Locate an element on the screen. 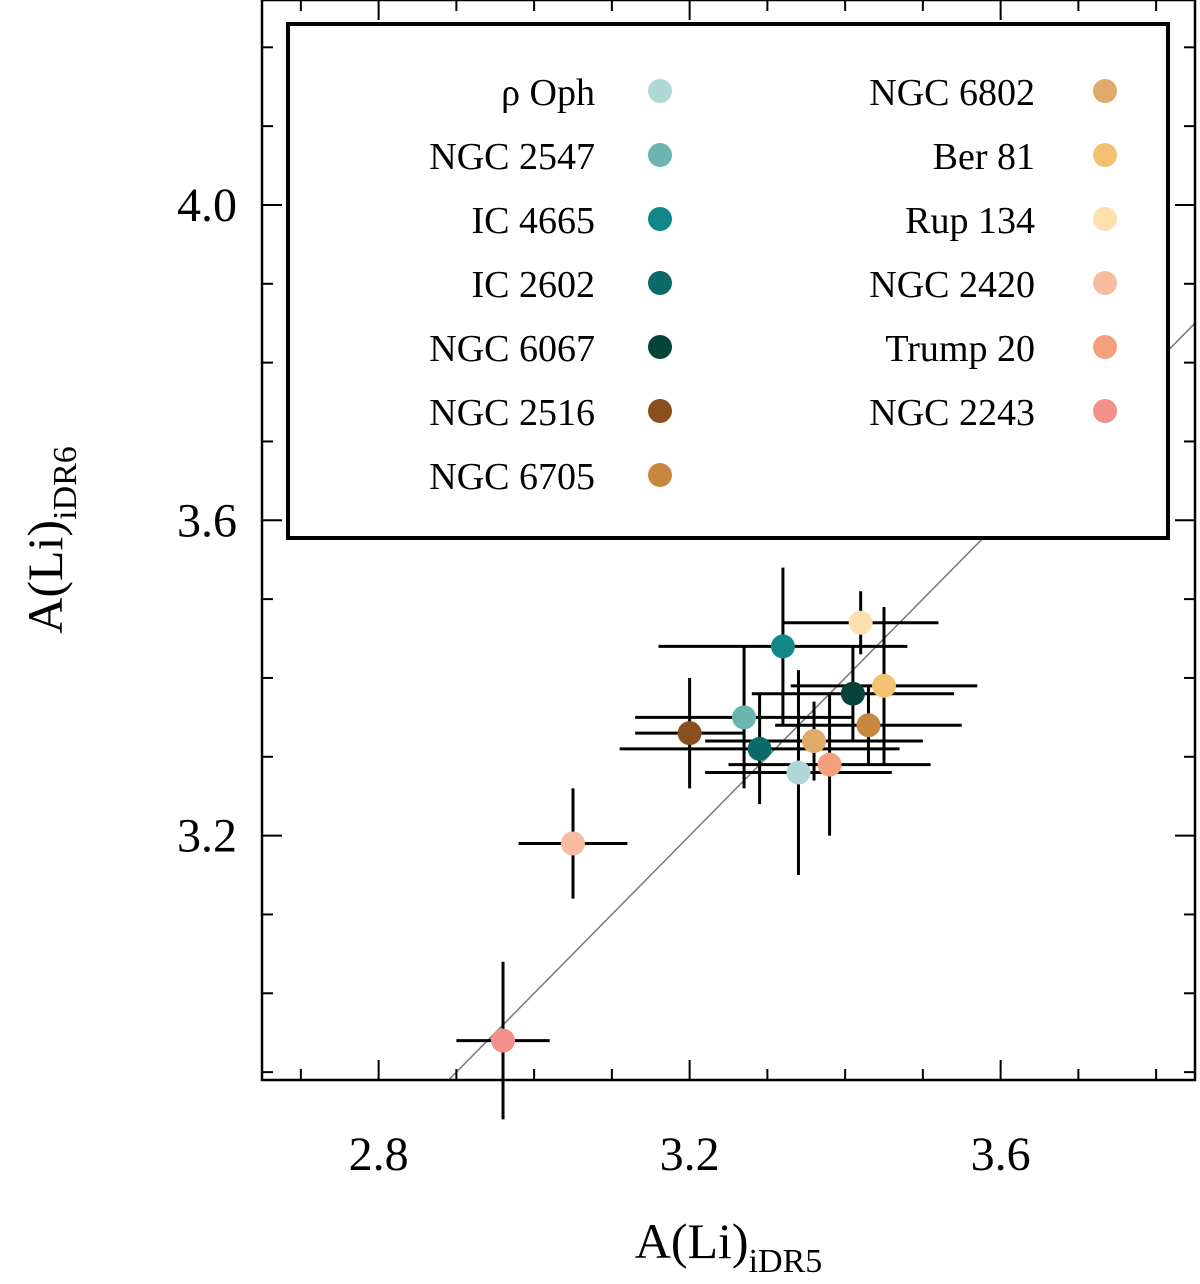 This screenshot has width=1200, height=1284. legend-label: NGC 6802 is located at coordinates (952, 93).